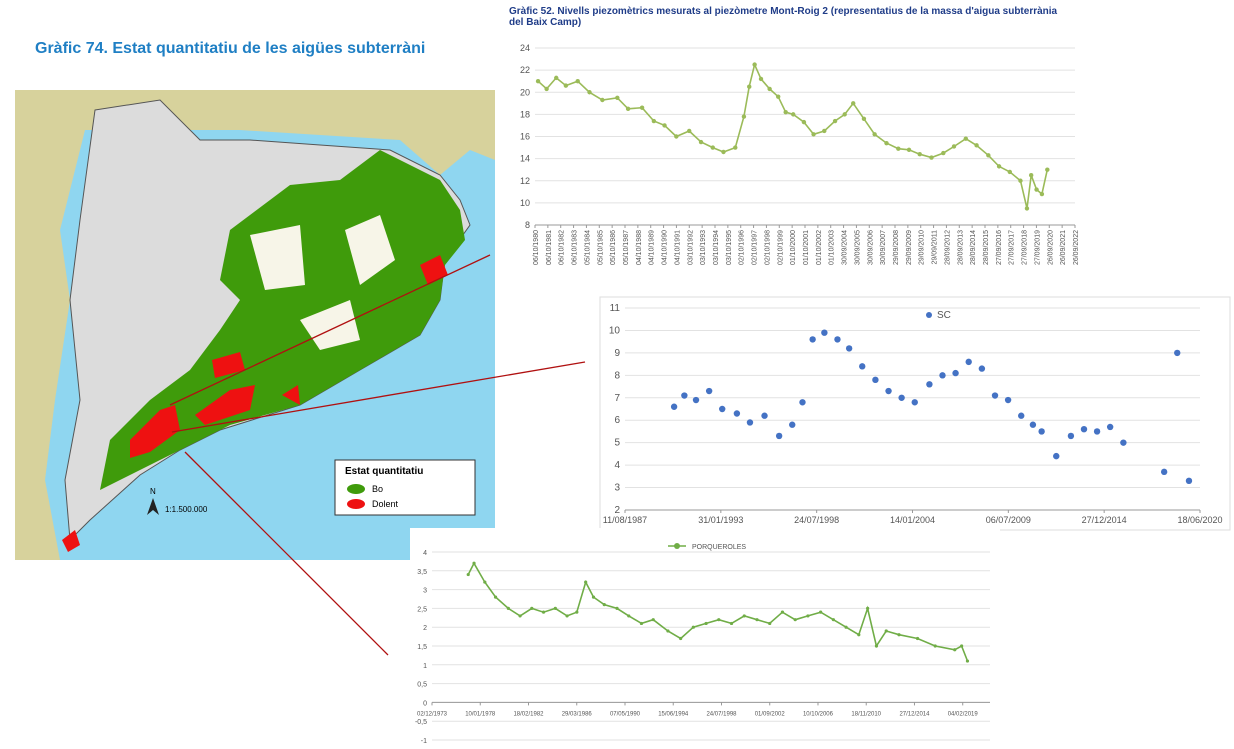 This screenshot has width=1234, height=749. Describe the element at coordinates (525, 159) in the screenshot. I see `y-tick-label: 14` at that location.